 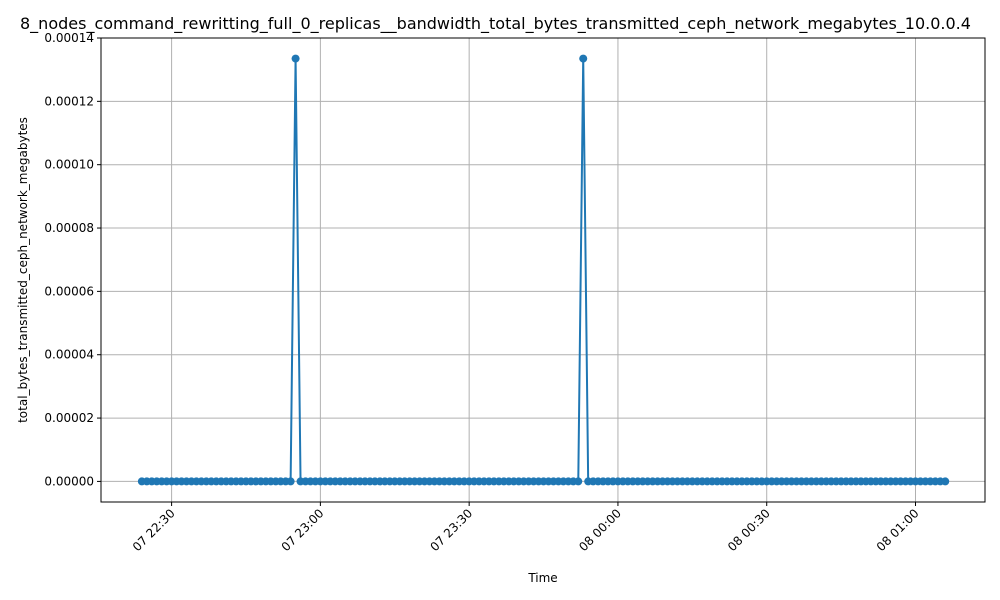 I want to click on x-tick-label: 08 01:00, so click(x=898, y=530).